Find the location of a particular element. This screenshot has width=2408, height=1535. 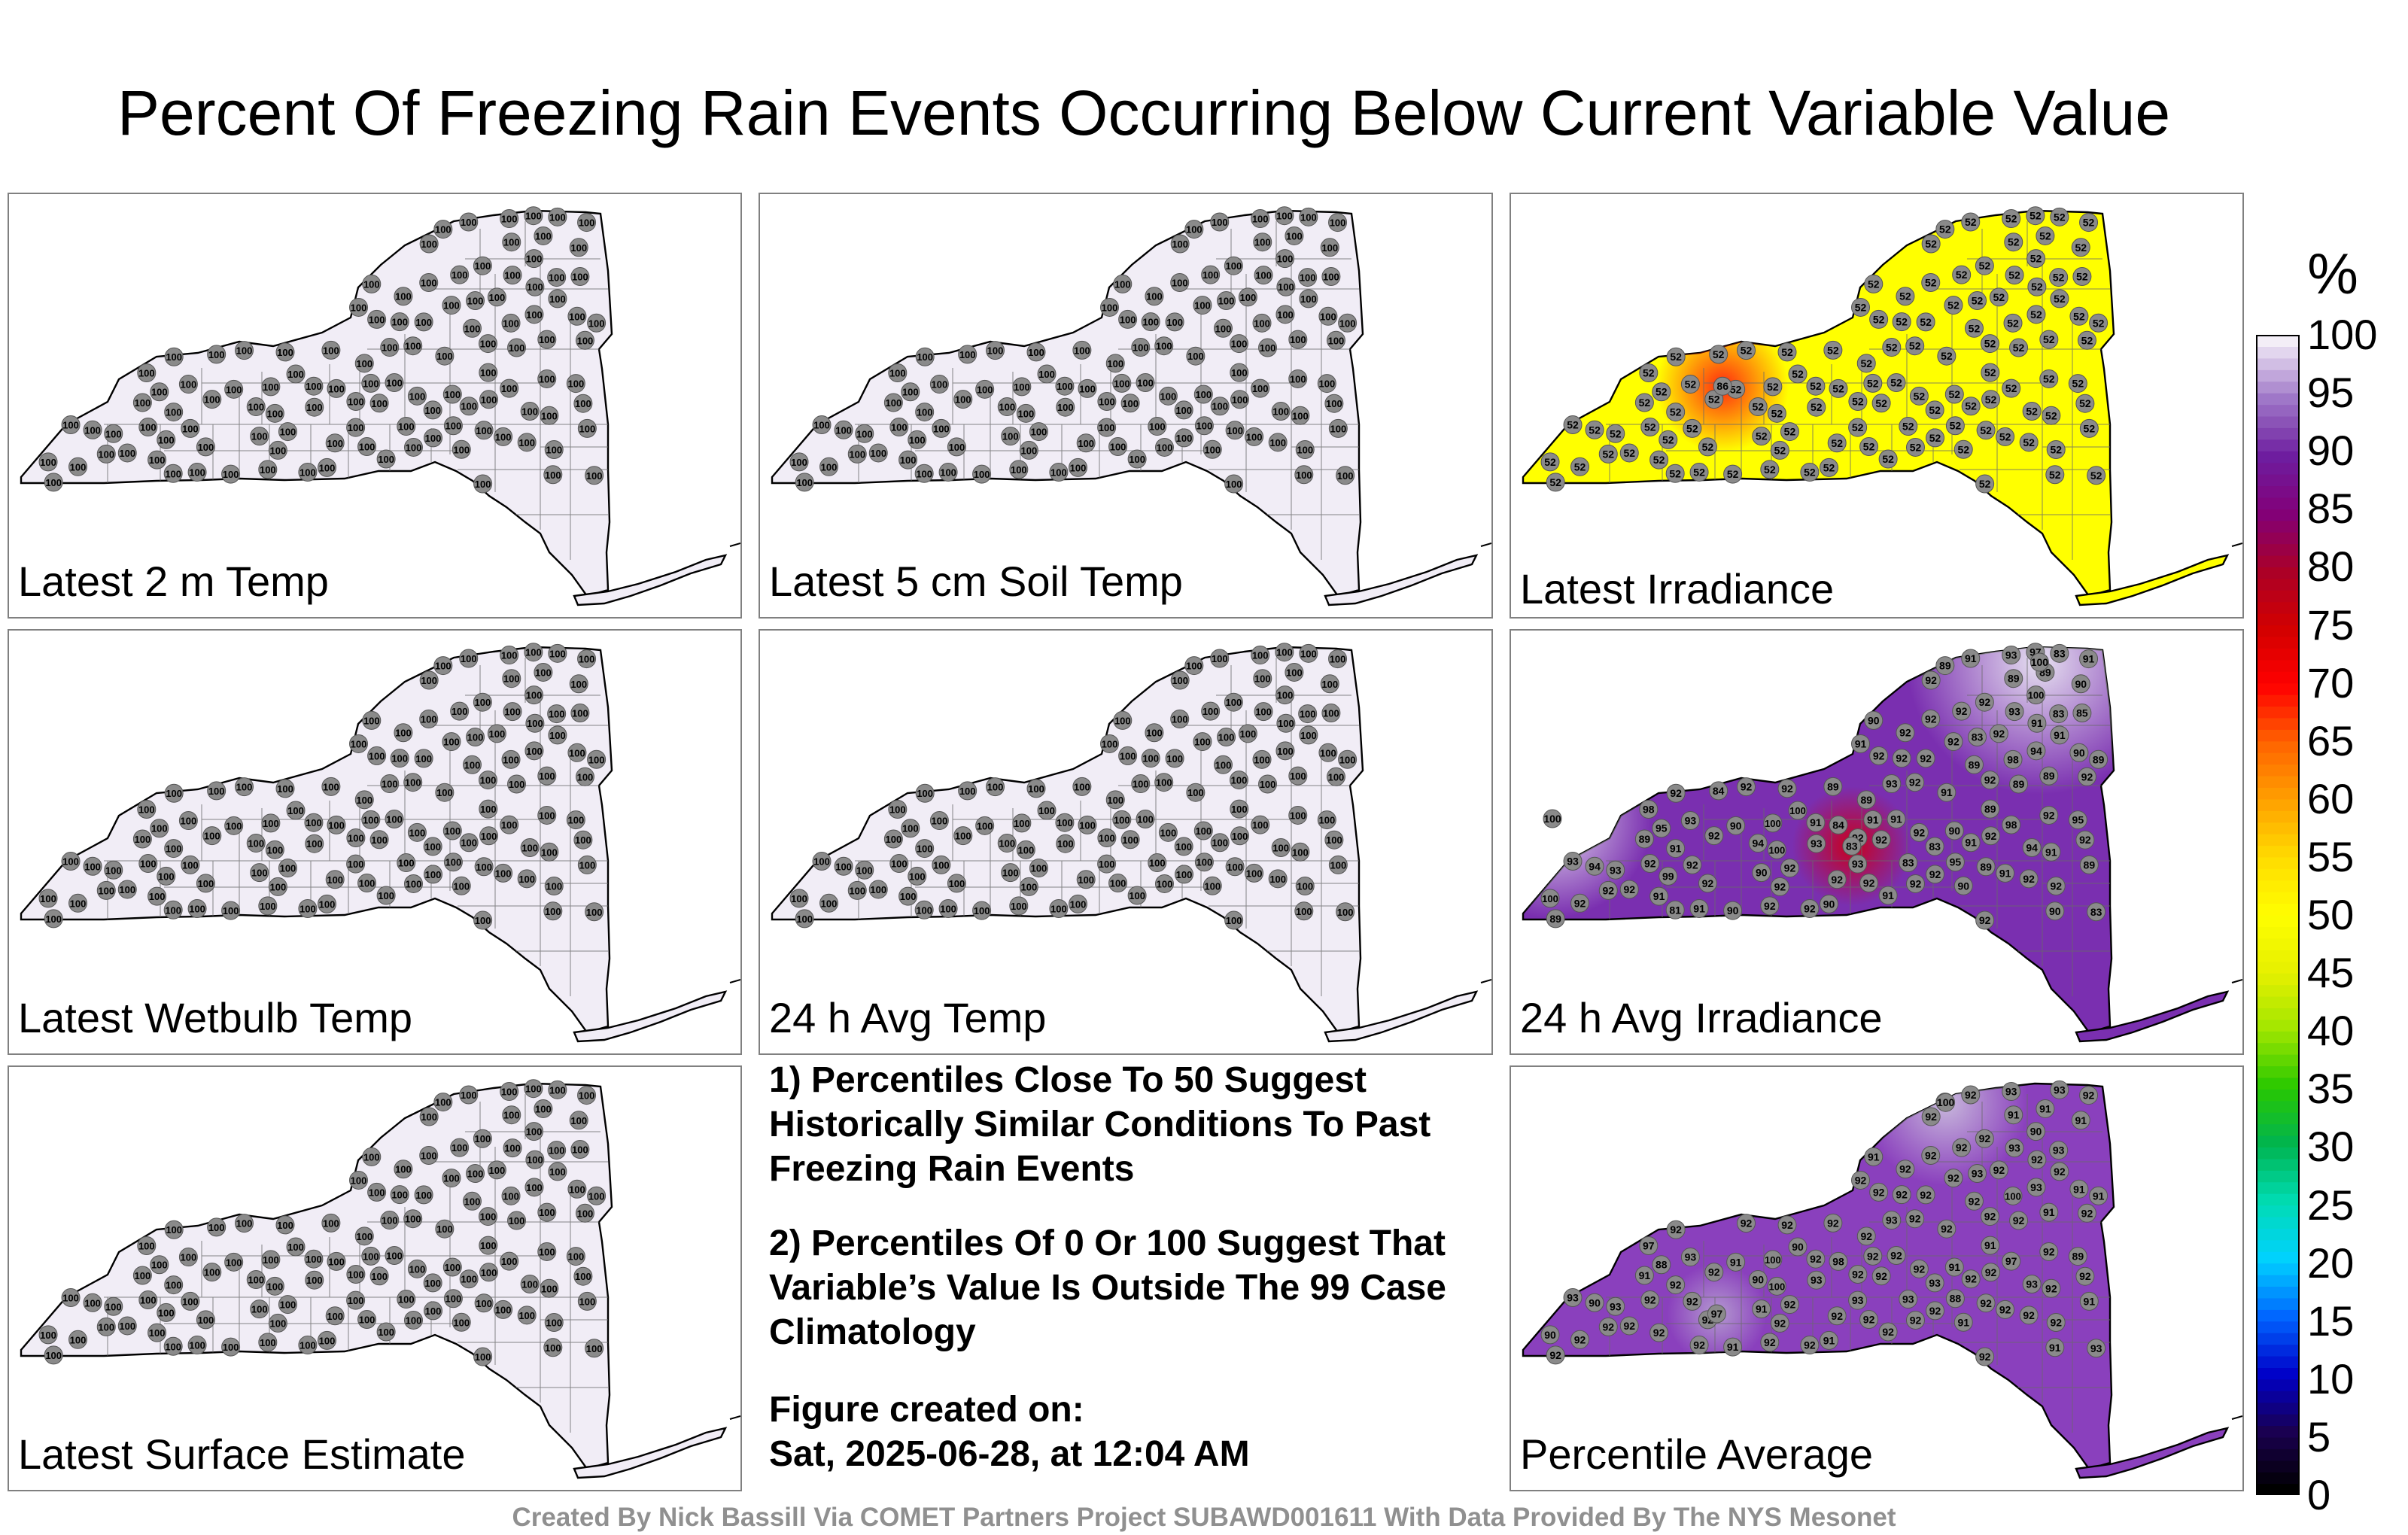

station-value: 83 is located at coordinates (1852, 846).